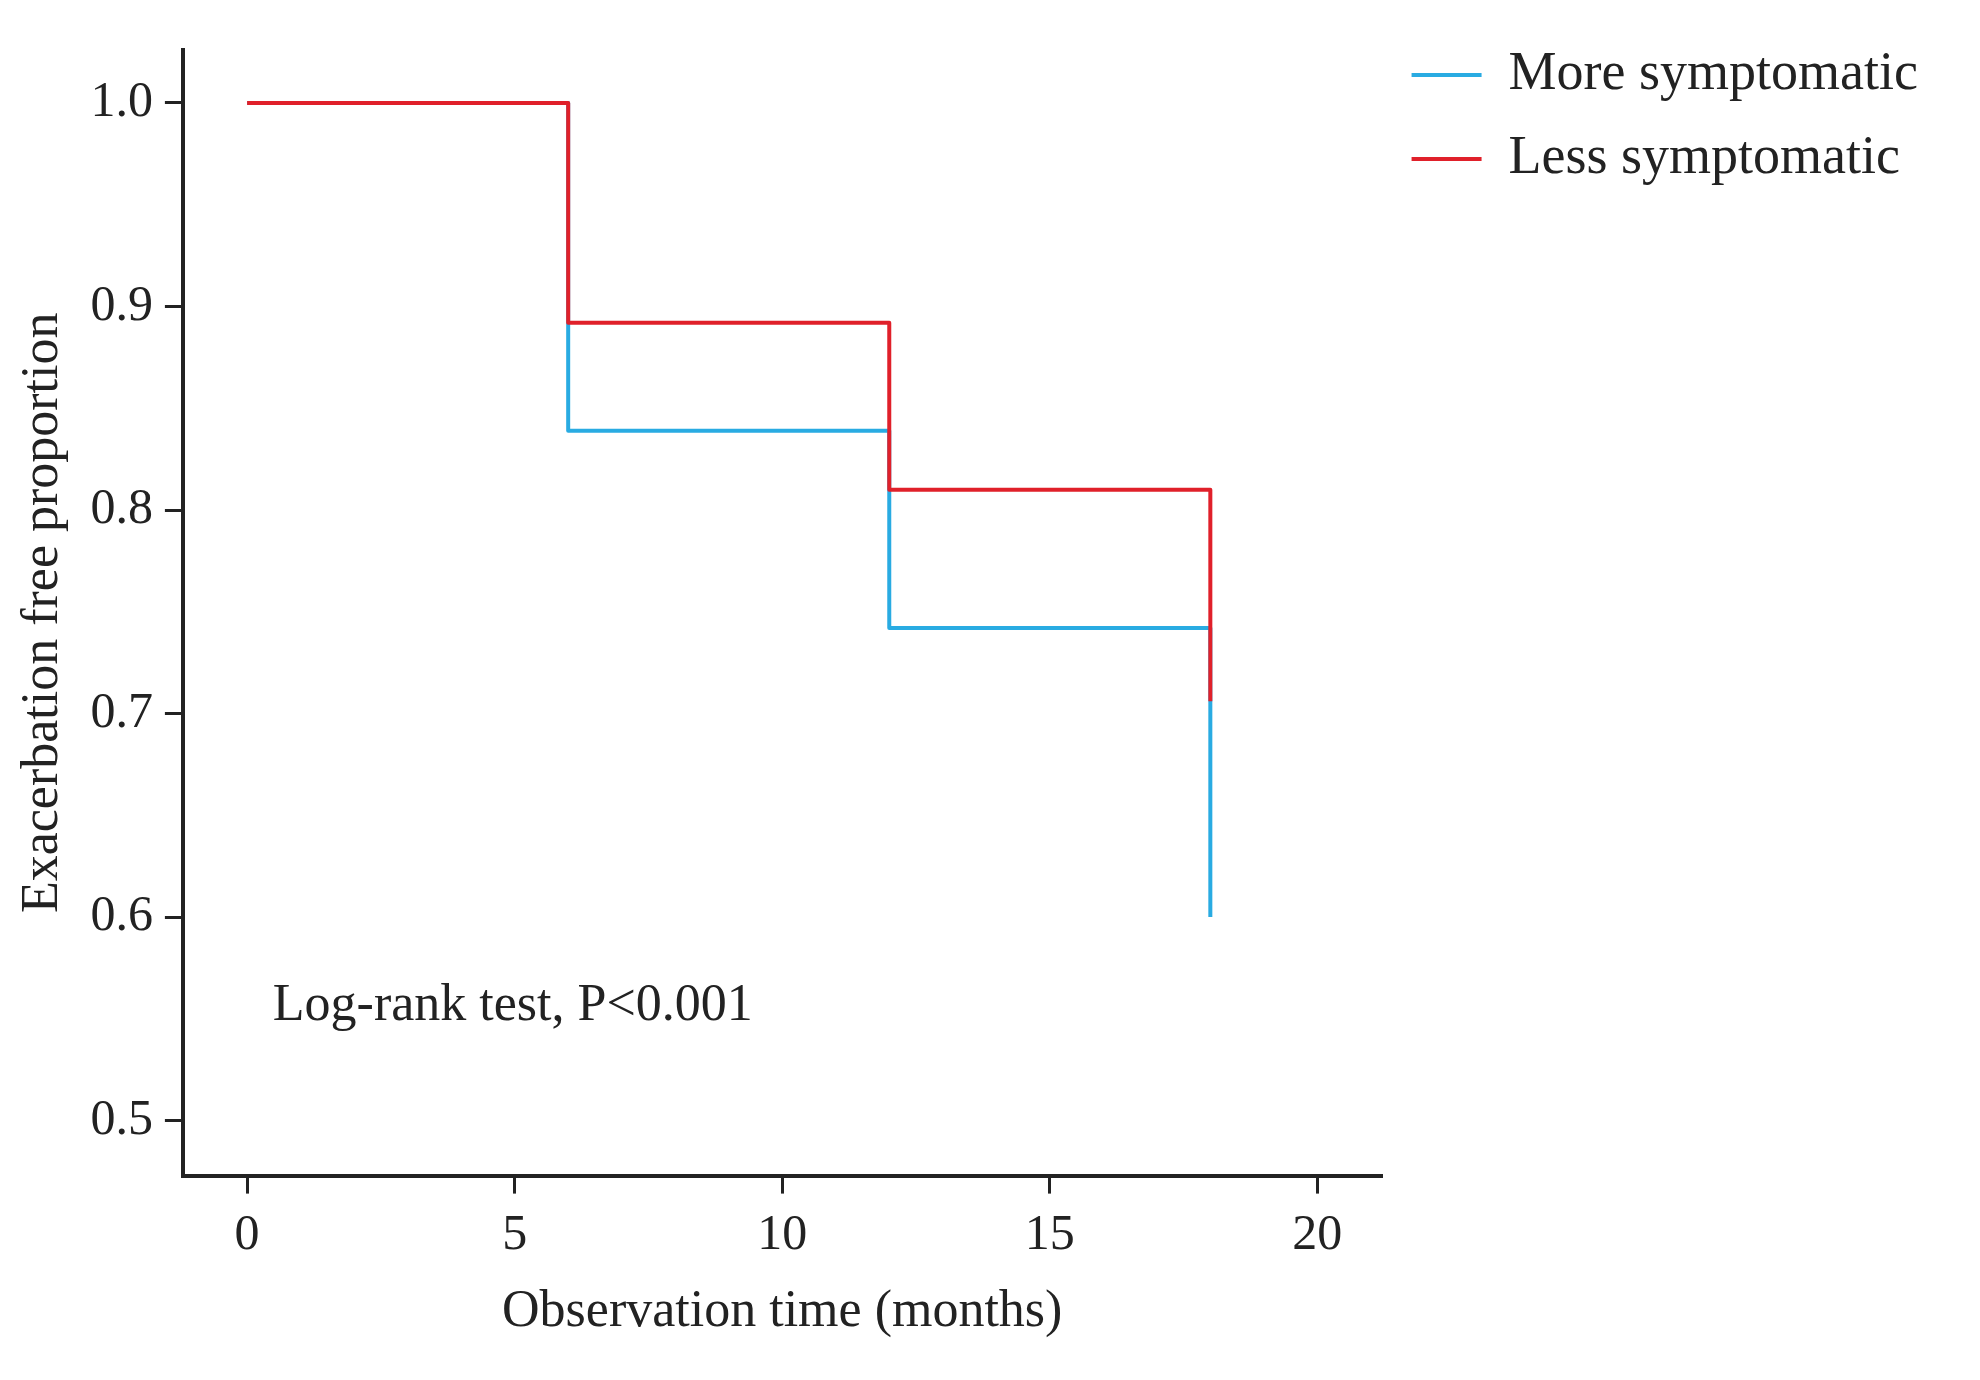  I want to click on legend-label: More symptomatic, so click(1713, 71).